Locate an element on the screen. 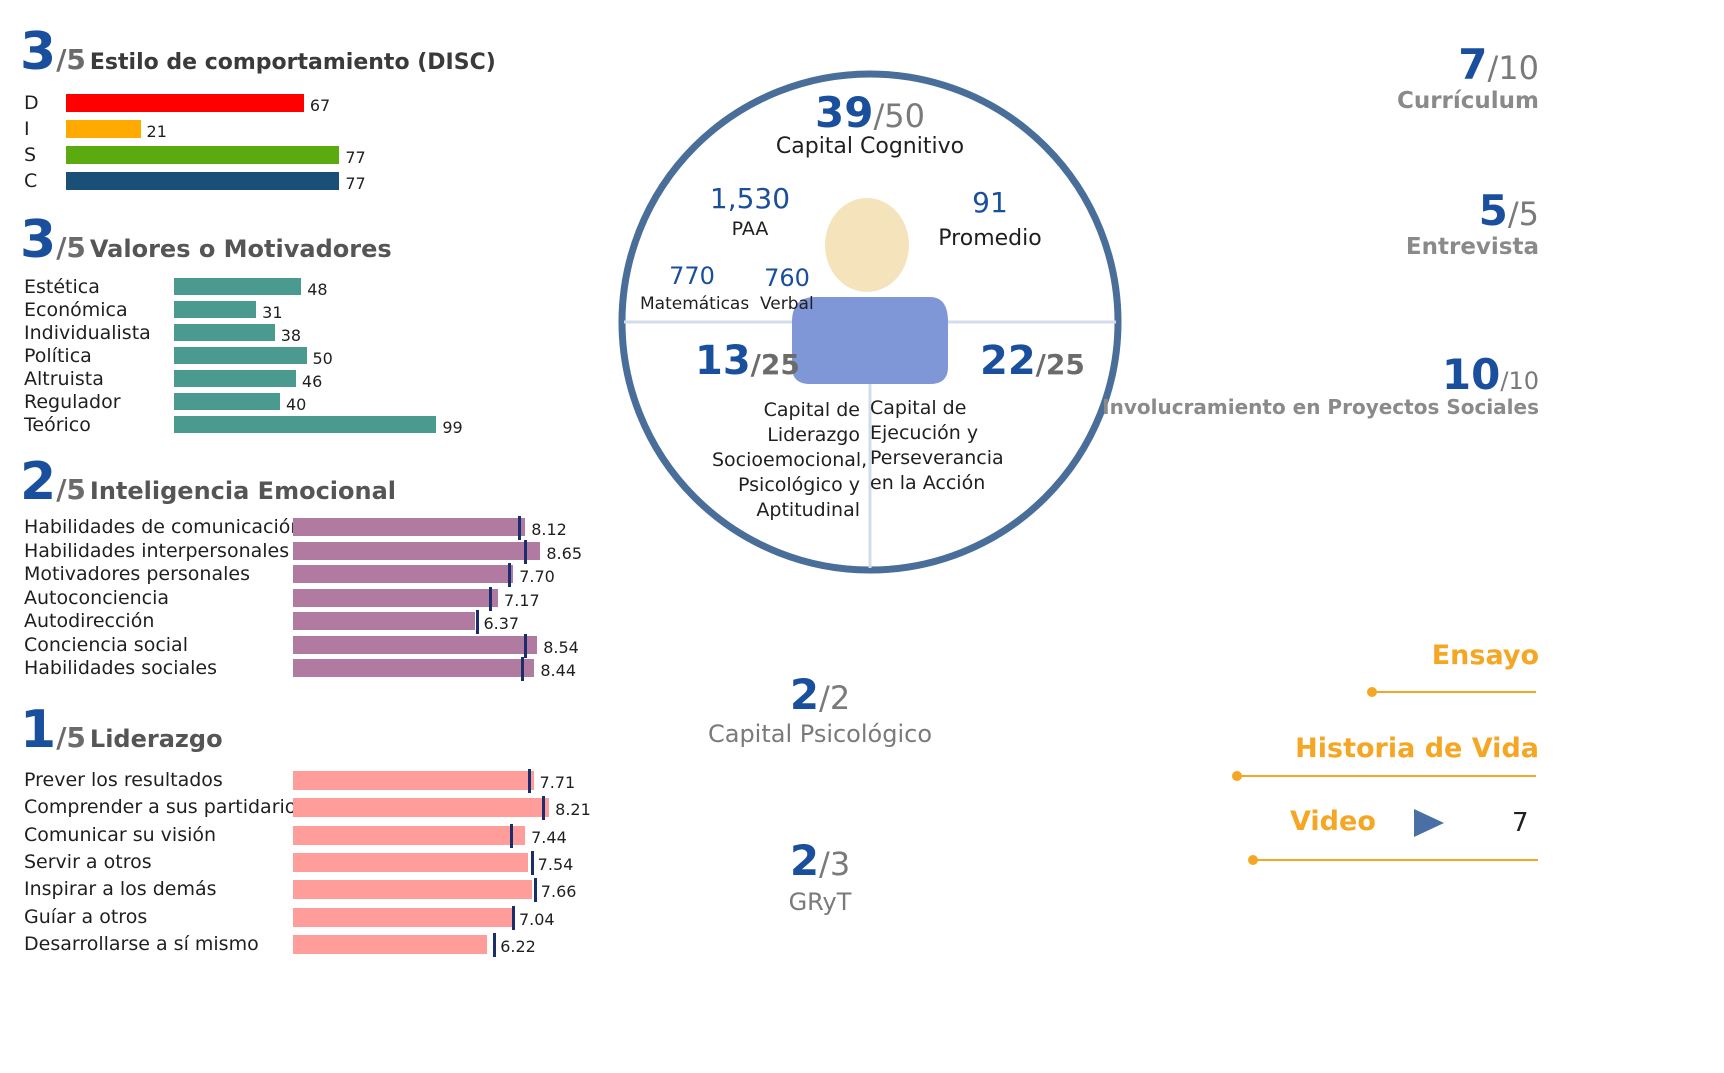 The image size is (1724, 1073). proyectos-score-value: 10 is located at coordinates (1471, 374).